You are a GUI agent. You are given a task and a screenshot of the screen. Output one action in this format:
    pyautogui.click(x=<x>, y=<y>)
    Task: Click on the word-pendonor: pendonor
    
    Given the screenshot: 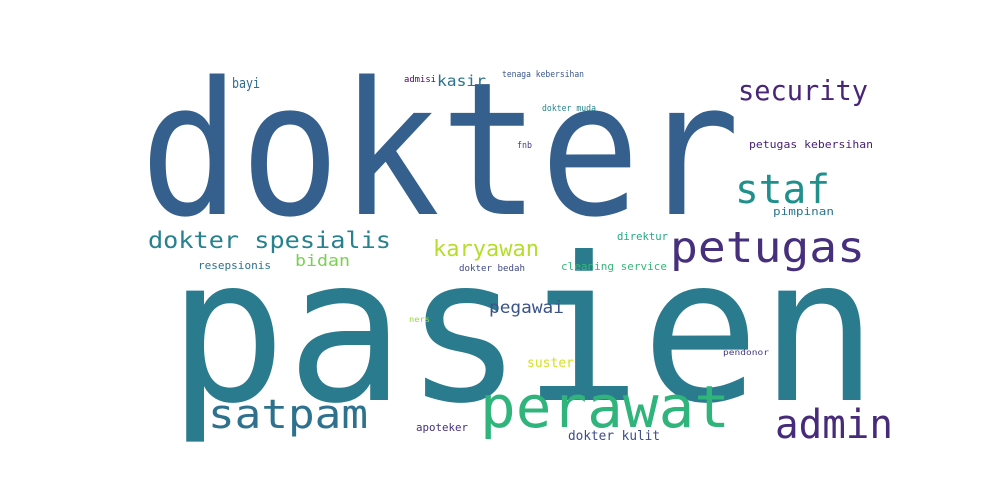 What is the action you would take?
    pyautogui.click(x=746, y=352)
    